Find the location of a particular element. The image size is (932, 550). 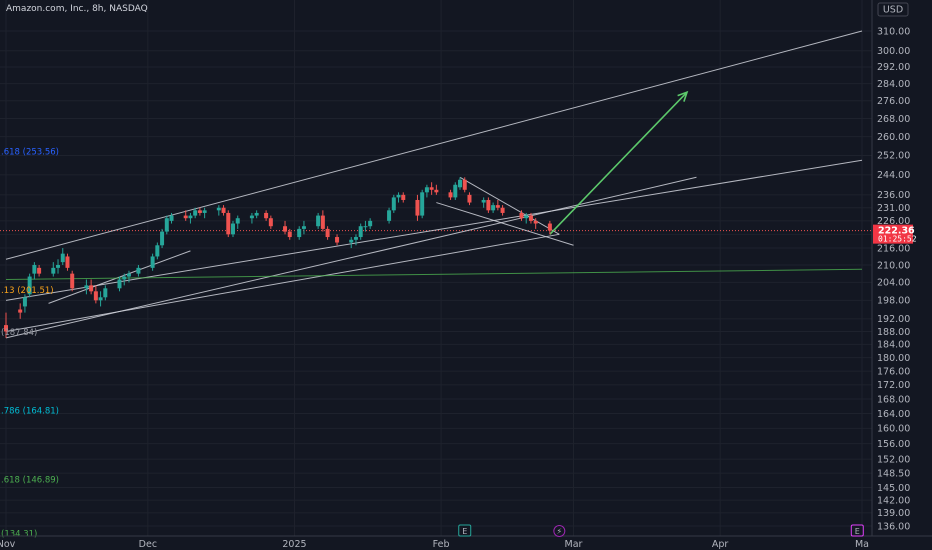

currency-button is located at coordinates (893, 9).